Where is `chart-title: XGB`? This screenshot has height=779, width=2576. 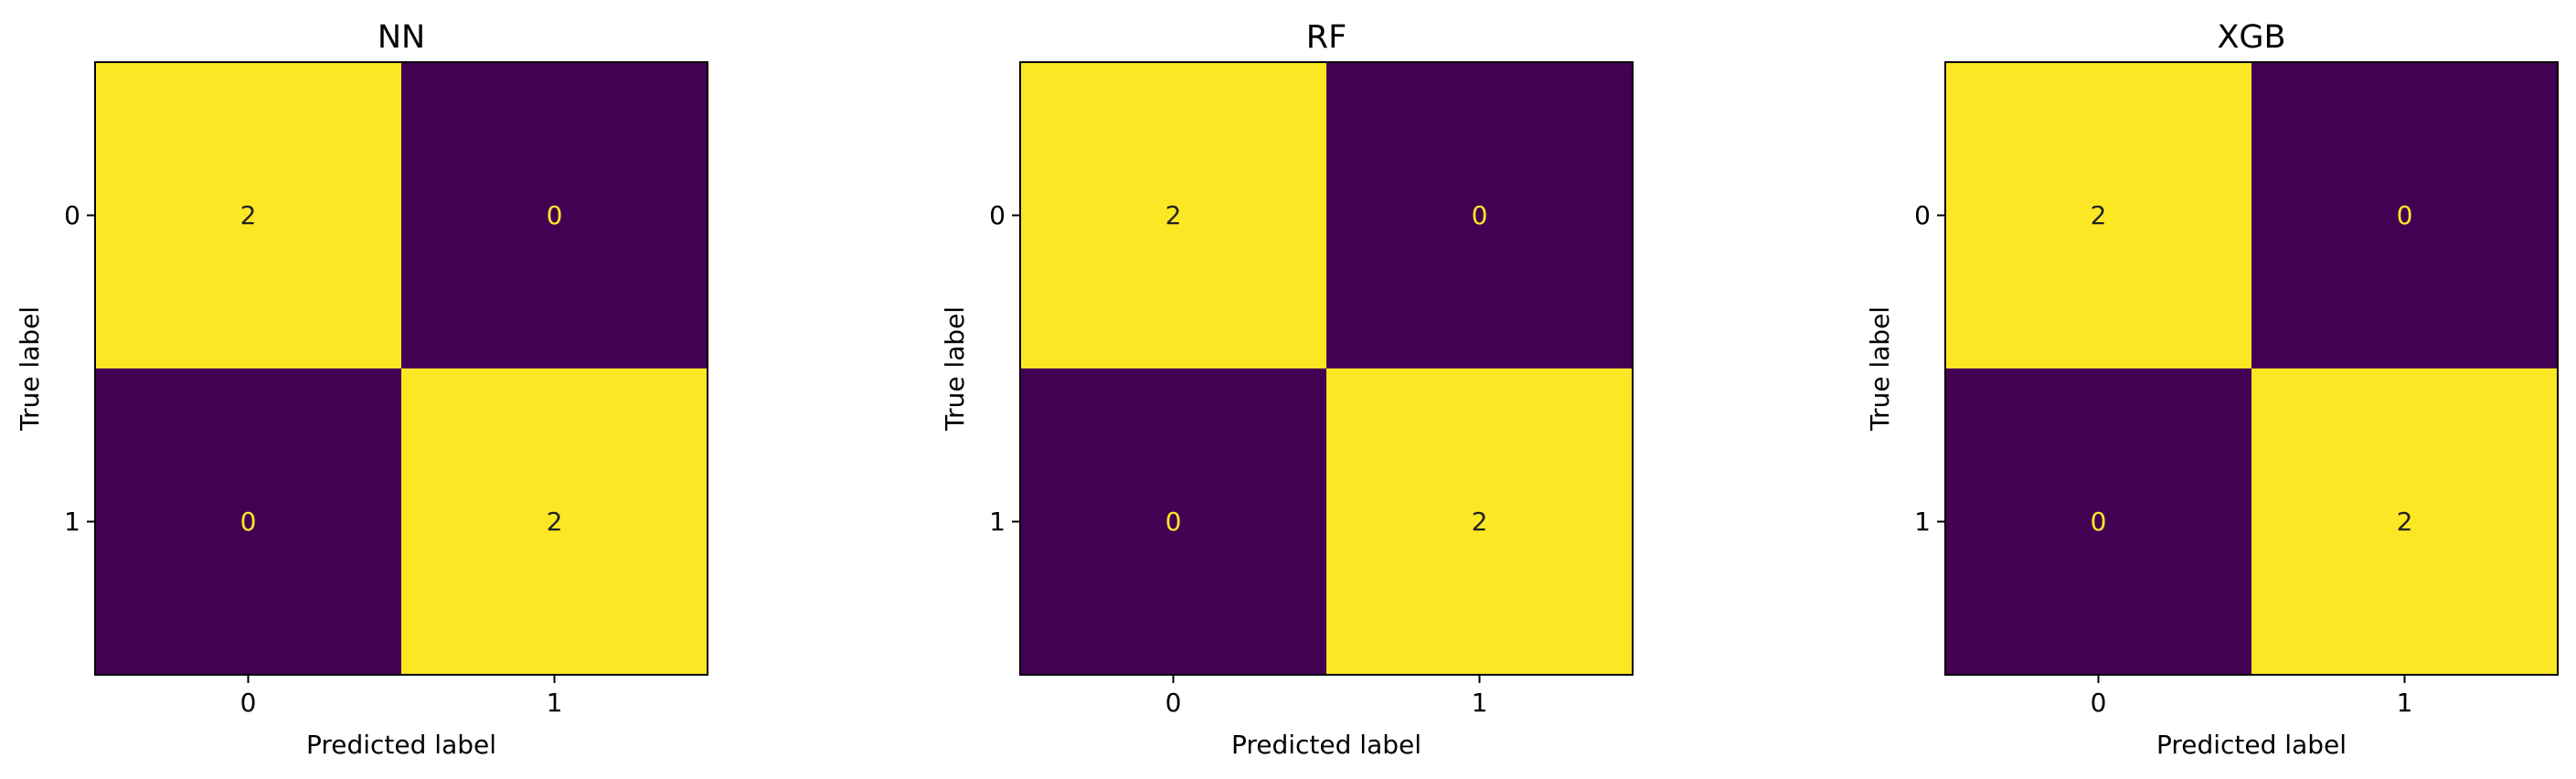 chart-title: XGB is located at coordinates (2251, 37).